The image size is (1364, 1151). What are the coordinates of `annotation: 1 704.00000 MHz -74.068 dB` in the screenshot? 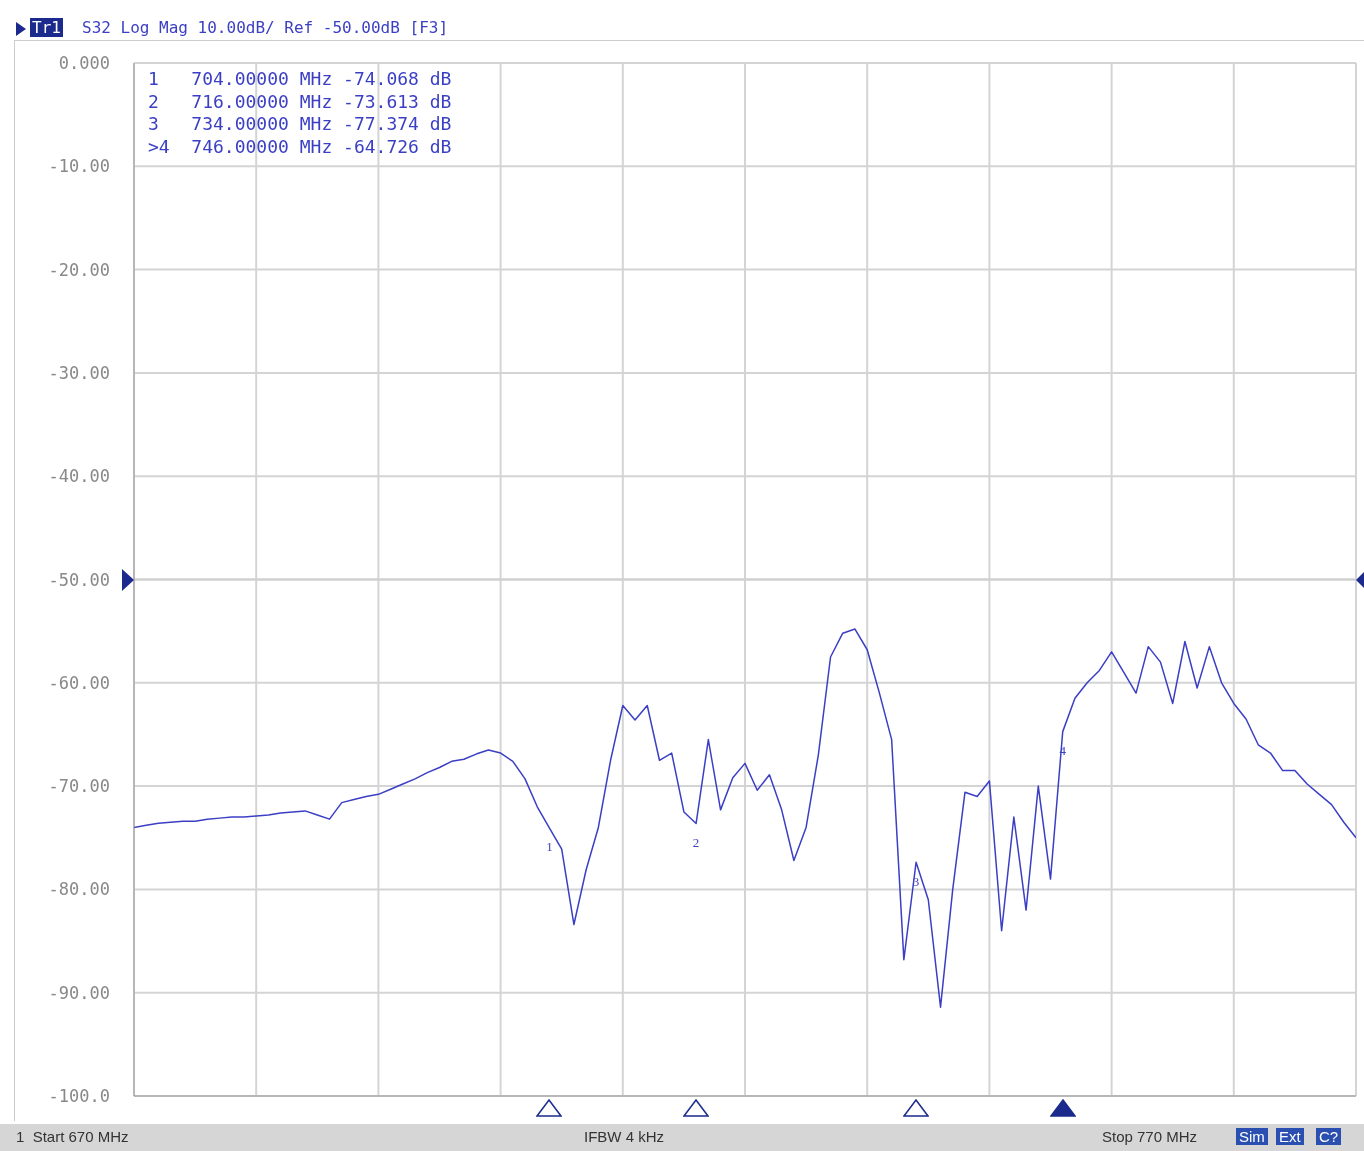 It's located at (300, 78).